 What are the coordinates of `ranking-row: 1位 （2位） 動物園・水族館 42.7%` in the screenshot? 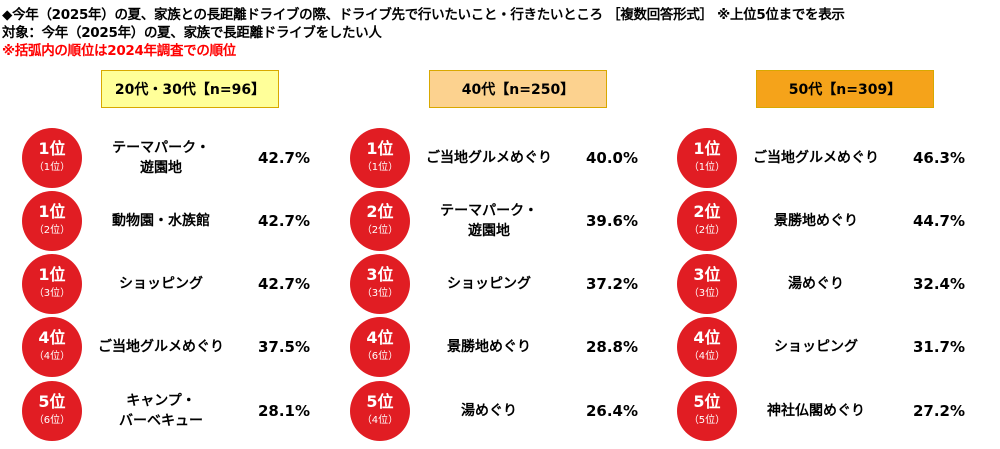 It's located at (172, 221).